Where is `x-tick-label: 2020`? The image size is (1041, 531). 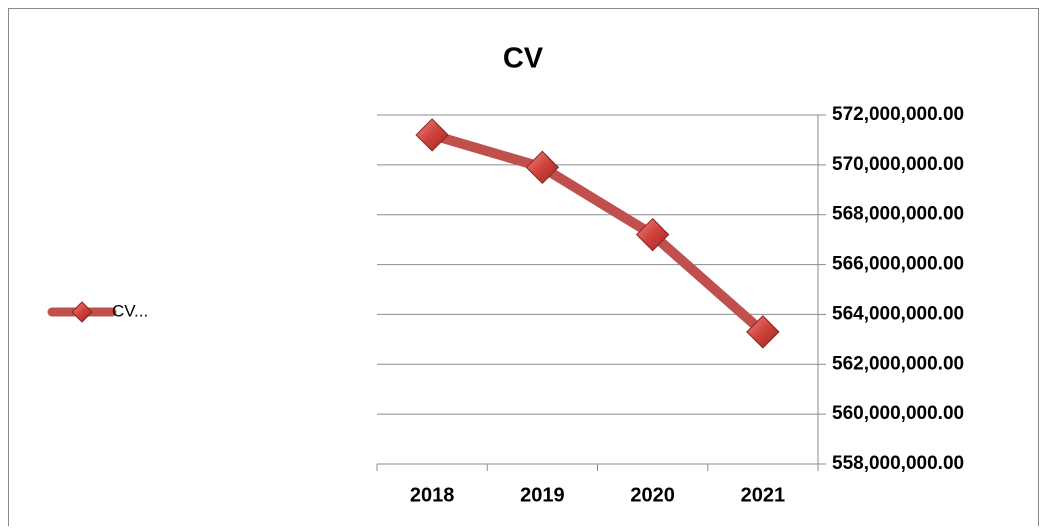 x-tick-label: 2020 is located at coordinates (652, 495).